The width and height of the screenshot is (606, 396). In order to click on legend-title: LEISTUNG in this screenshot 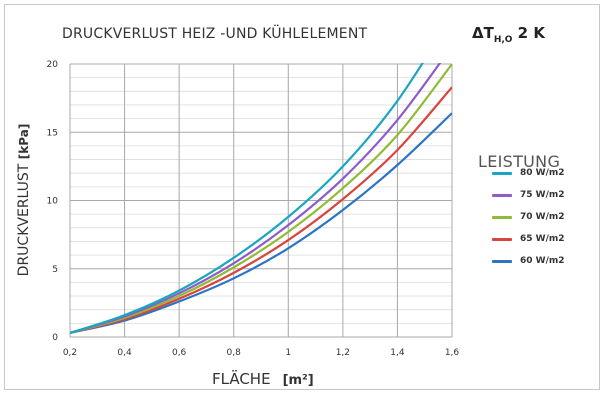, I will do `click(519, 161)`.